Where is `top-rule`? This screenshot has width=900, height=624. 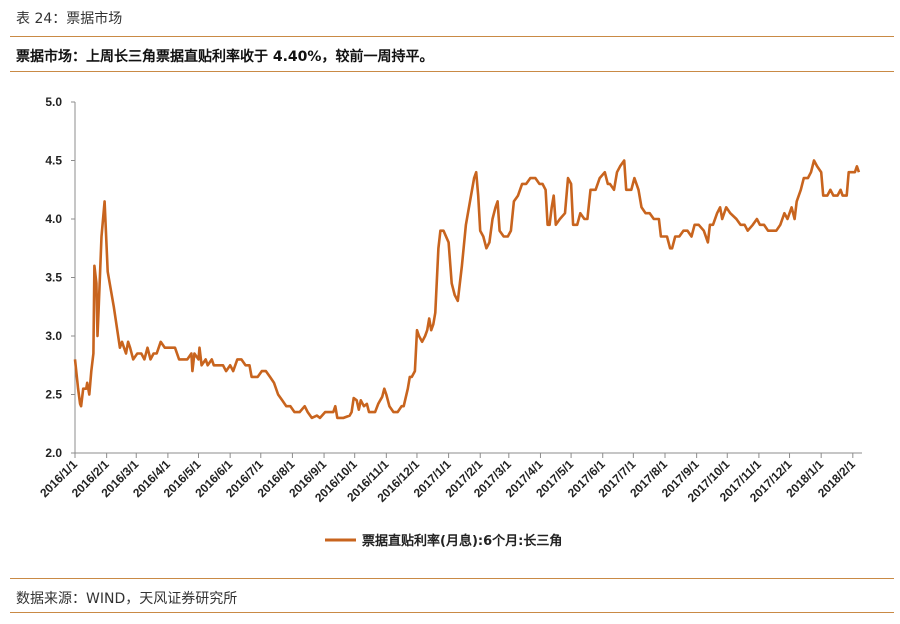 top-rule is located at coordinates (452, 36).